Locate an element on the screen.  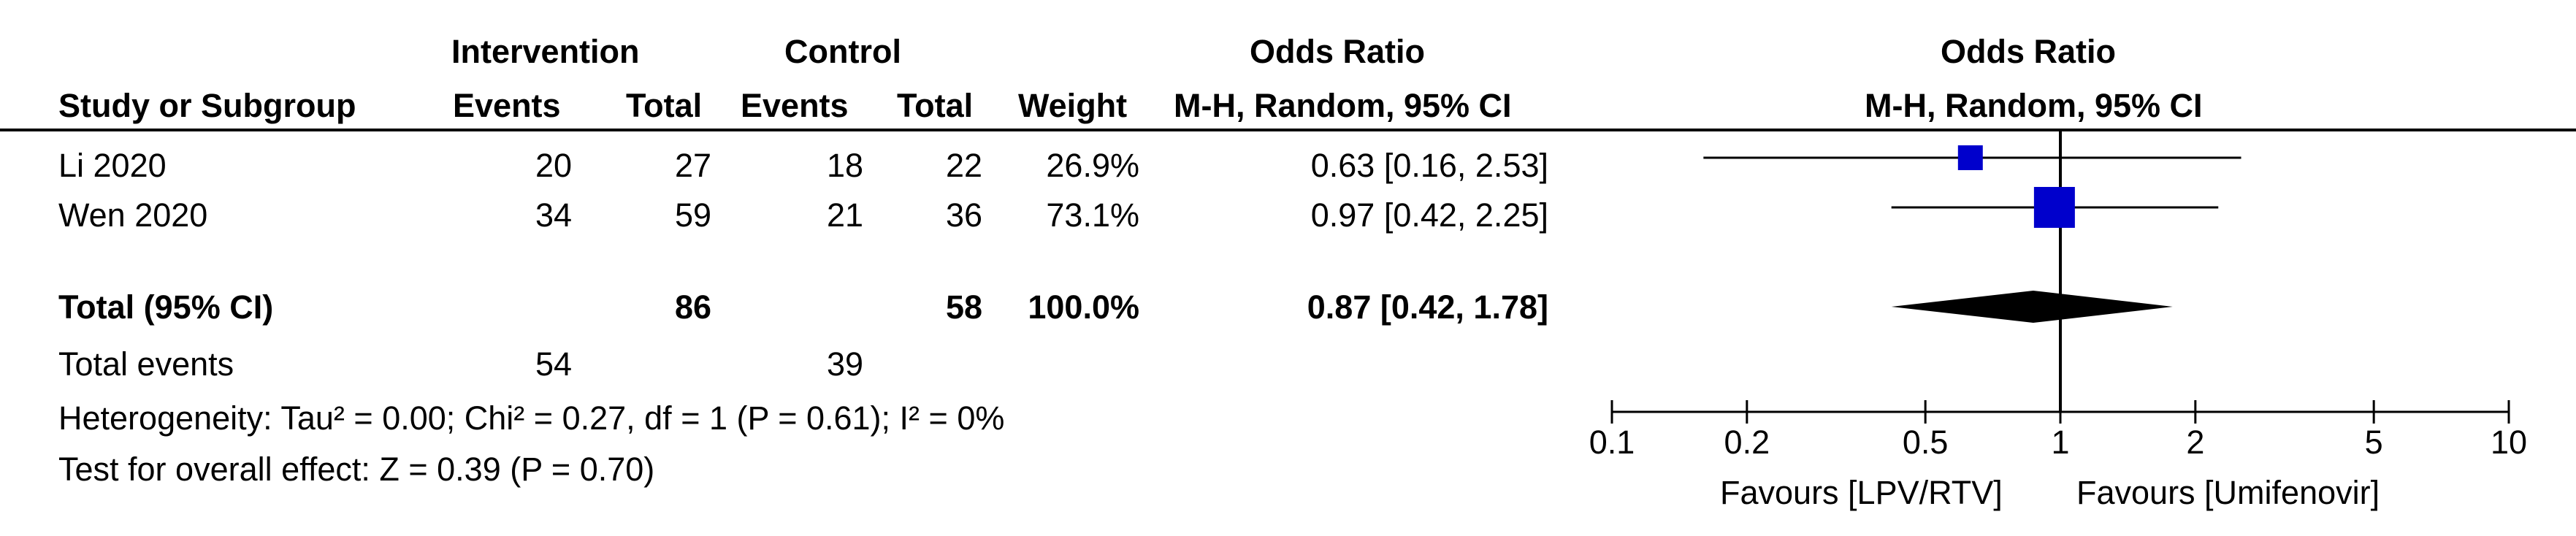
column-header-weight: Weight is located at coordinates (1073, 105).